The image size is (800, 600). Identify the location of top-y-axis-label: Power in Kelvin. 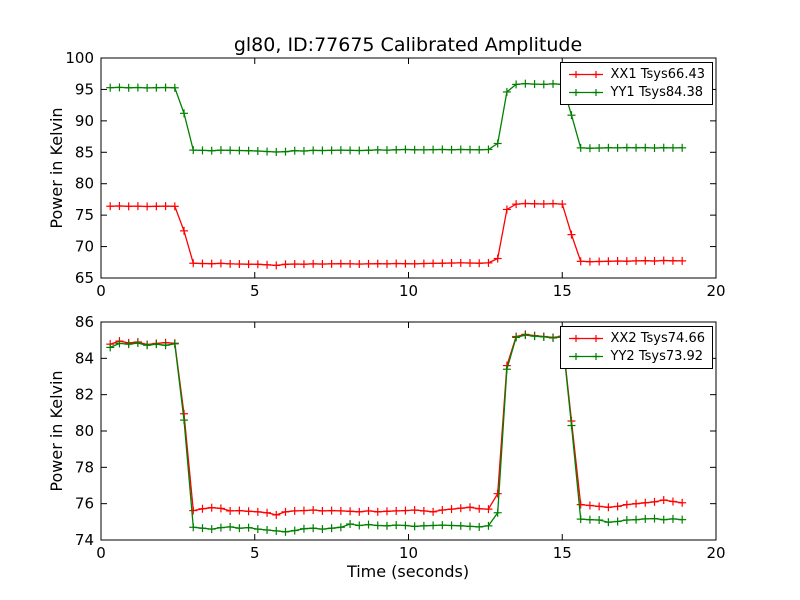
(56, 167).